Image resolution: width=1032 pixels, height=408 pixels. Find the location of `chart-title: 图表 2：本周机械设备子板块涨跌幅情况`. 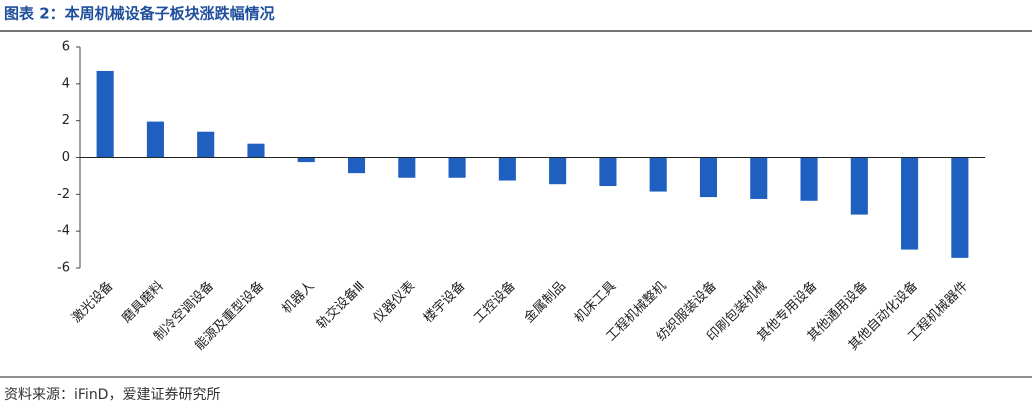

chart-title: 图表 2：本周机械设备子板块涨跌幅情况 is located at coordinates (139, 14).